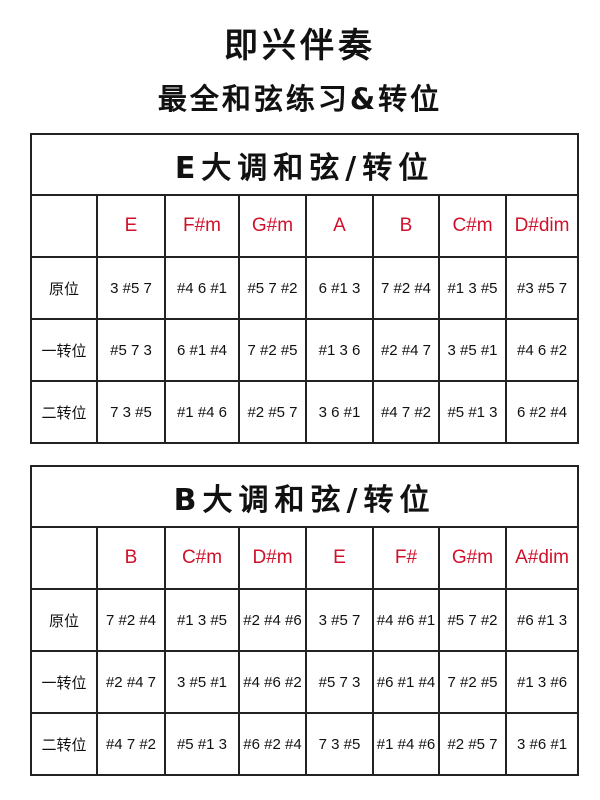  What do you see at coordinates (339, 288) in the screenshot?
I see `chord-notes-cell: 6 #1 3` at bounding box center [339, 288].